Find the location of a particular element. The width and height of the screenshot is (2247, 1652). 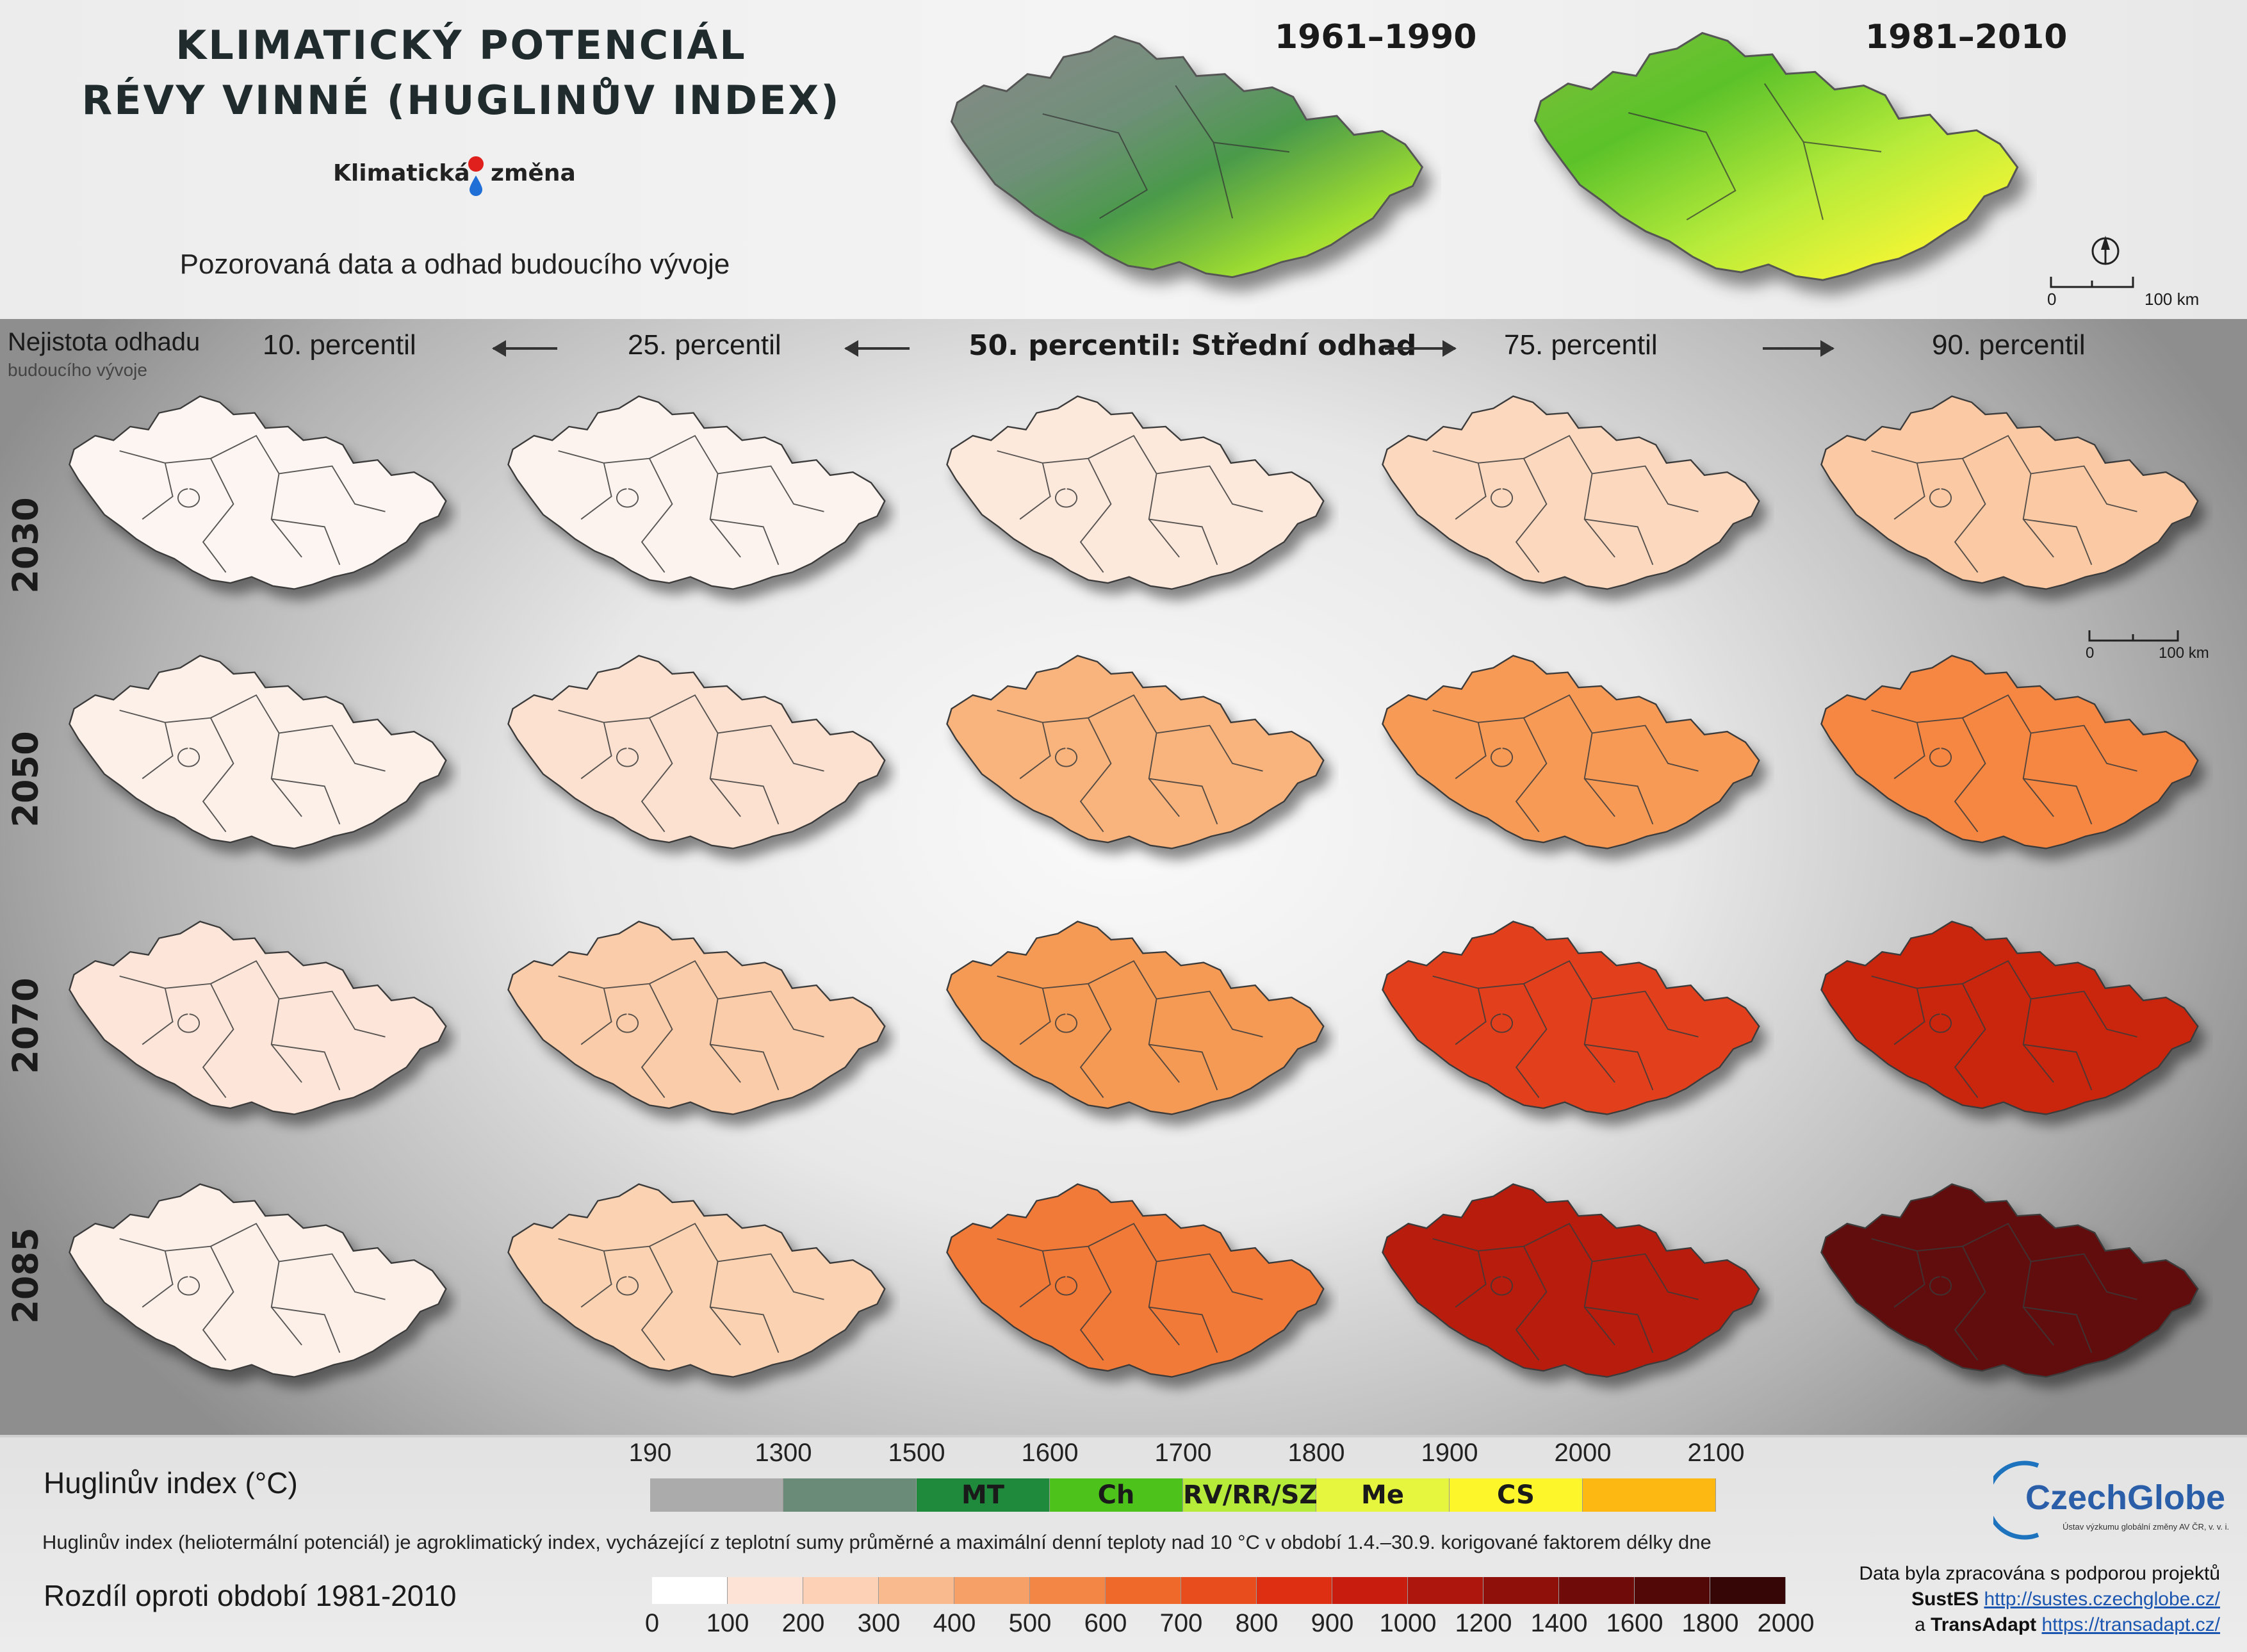

huglin-segment-label: MT is located at coordinates (983, 1495).